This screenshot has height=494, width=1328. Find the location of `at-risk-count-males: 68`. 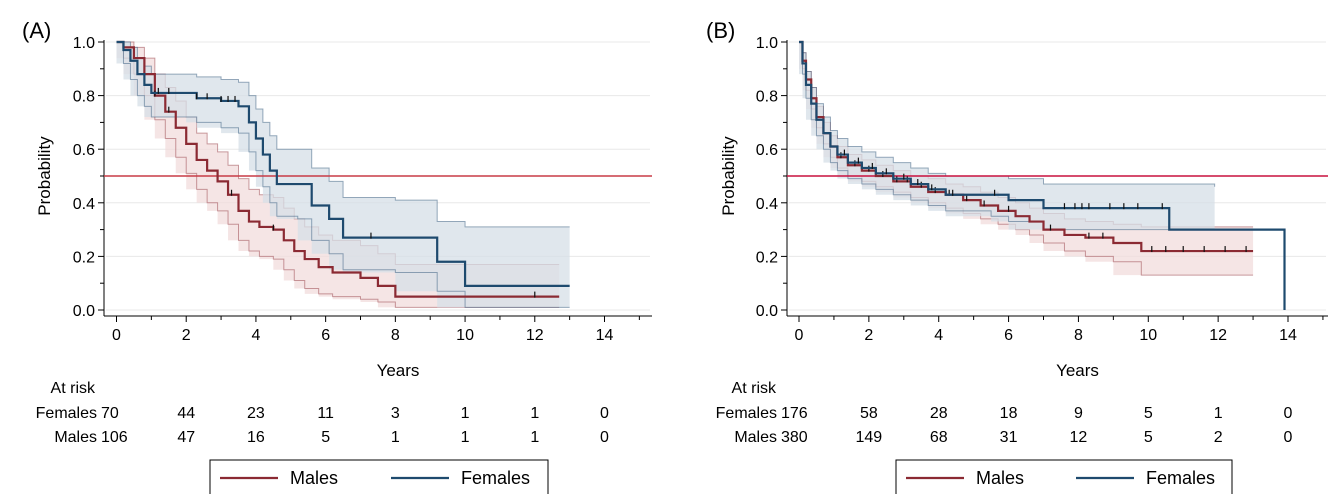

at-risk-count-males: 68 is located at coordinates (939, 437).